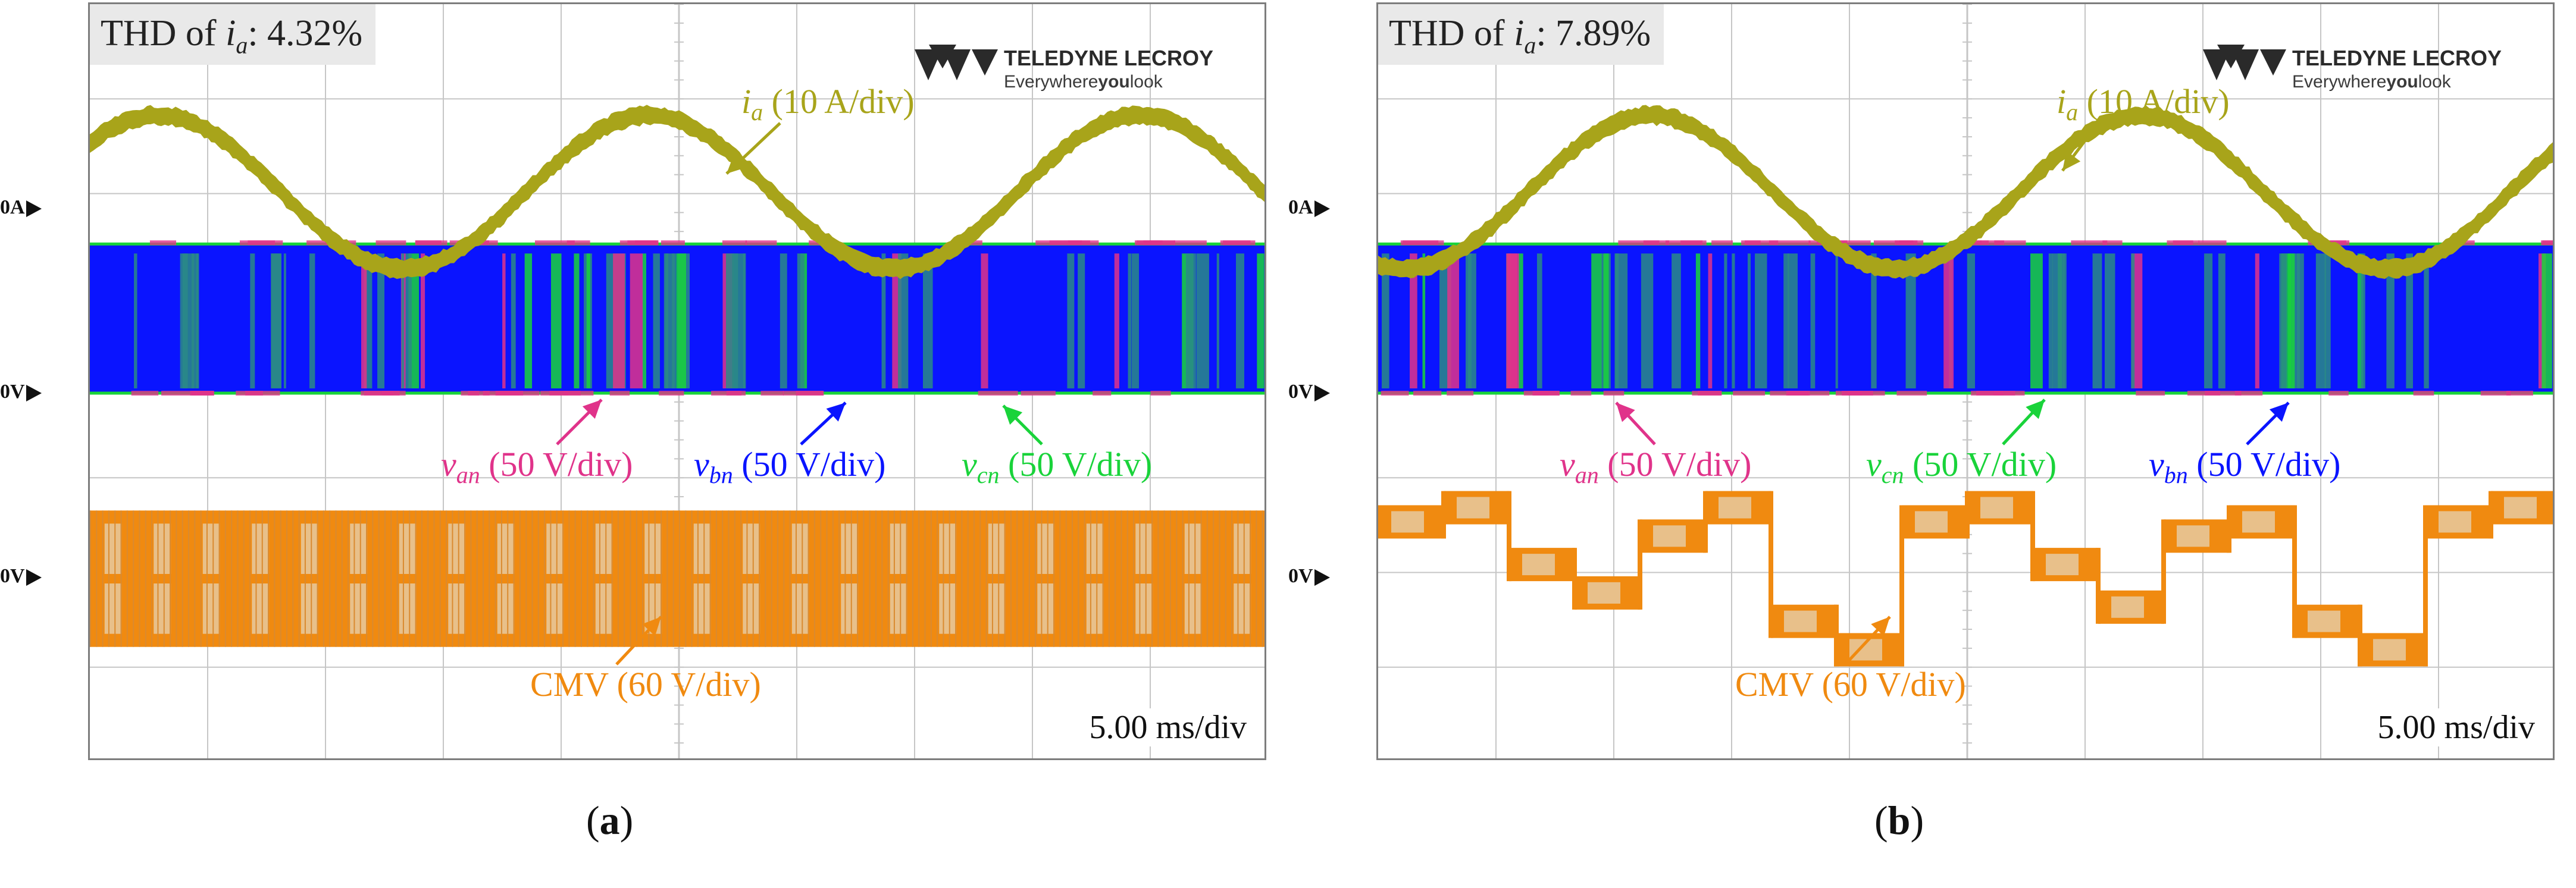  Describe the element at coordinates (2456, 727) in the screenshot. I see `timebase: 5.00 ms/div` at that location.